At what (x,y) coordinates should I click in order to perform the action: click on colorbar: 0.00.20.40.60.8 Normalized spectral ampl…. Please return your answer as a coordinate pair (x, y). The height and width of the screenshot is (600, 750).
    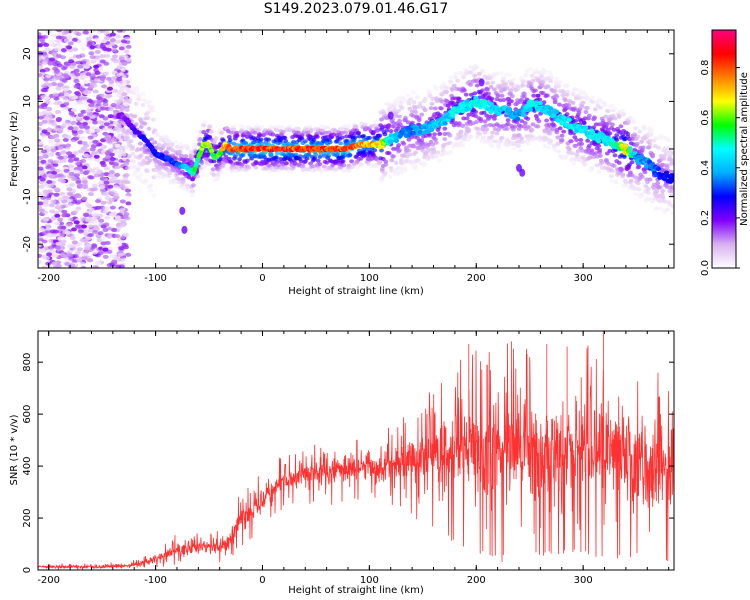
    Looking at the image, I should click on (725, 152).